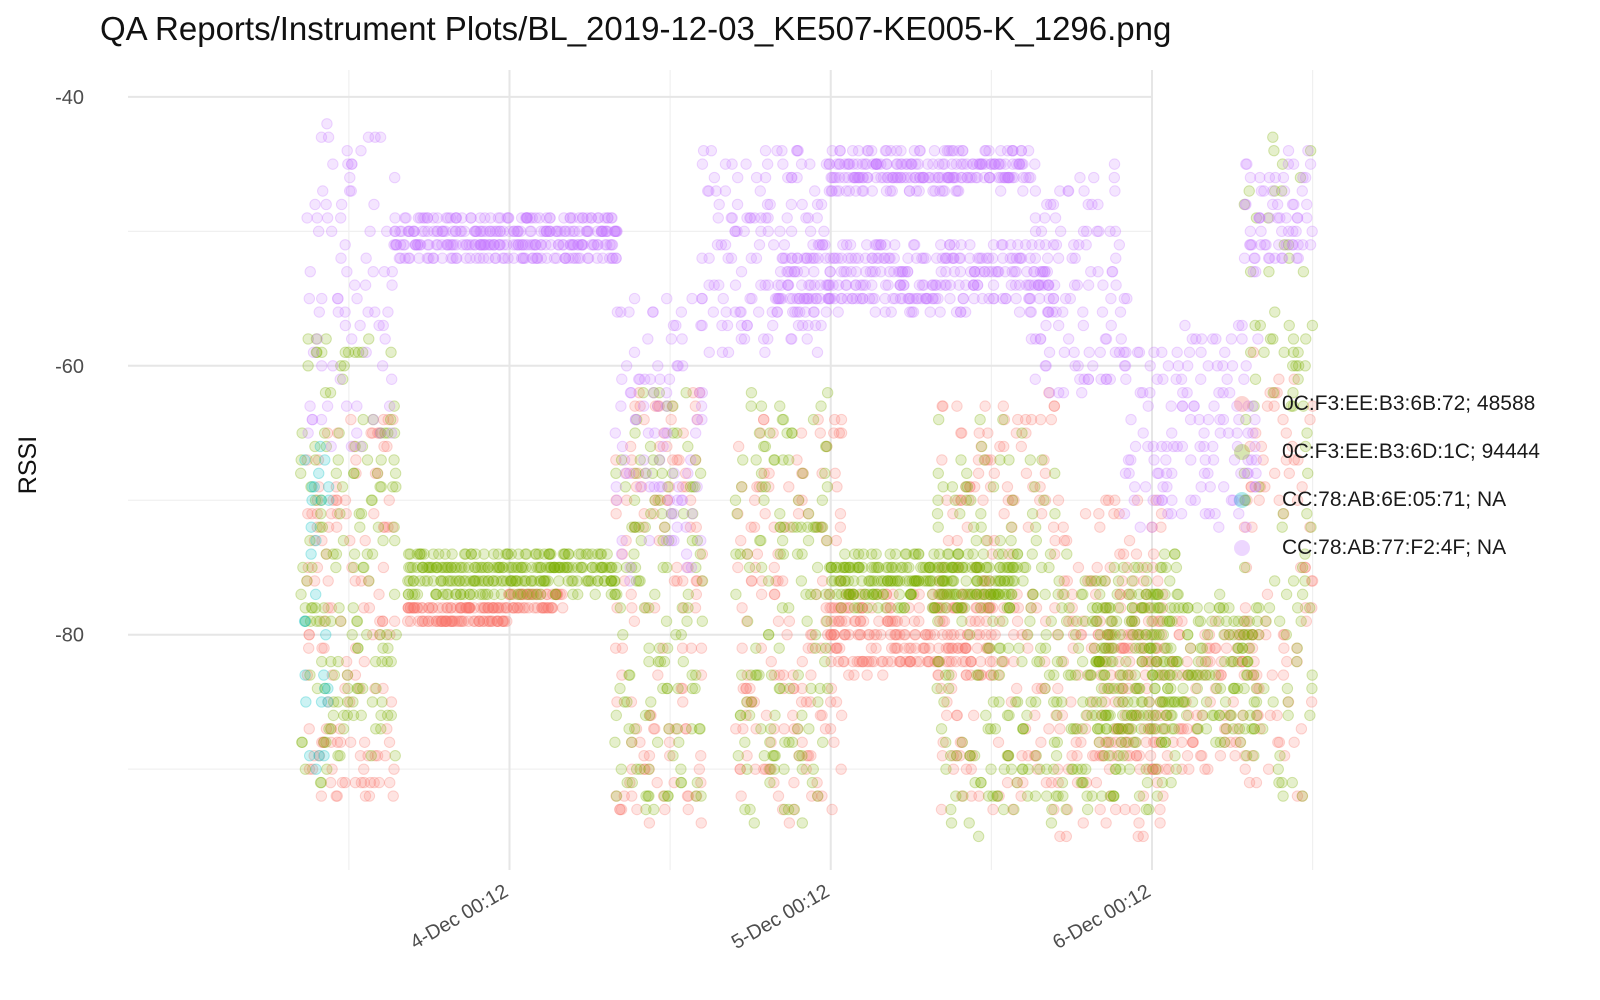  I want to click on y-tick-label: -80, so click(69, 636).